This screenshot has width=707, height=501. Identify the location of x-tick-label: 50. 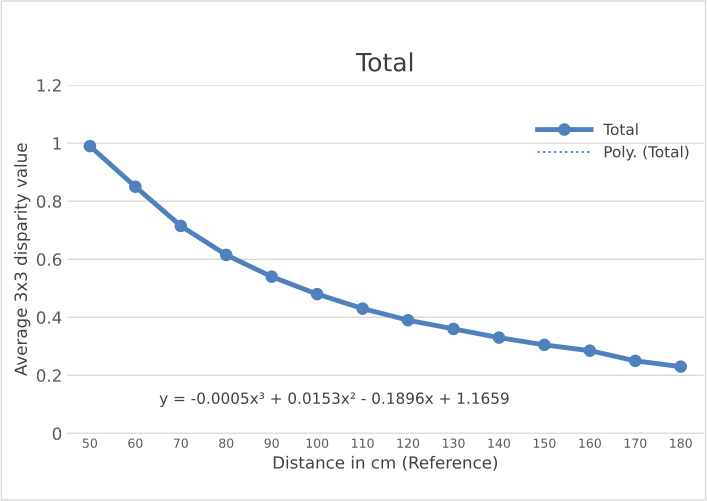
(90, 443).